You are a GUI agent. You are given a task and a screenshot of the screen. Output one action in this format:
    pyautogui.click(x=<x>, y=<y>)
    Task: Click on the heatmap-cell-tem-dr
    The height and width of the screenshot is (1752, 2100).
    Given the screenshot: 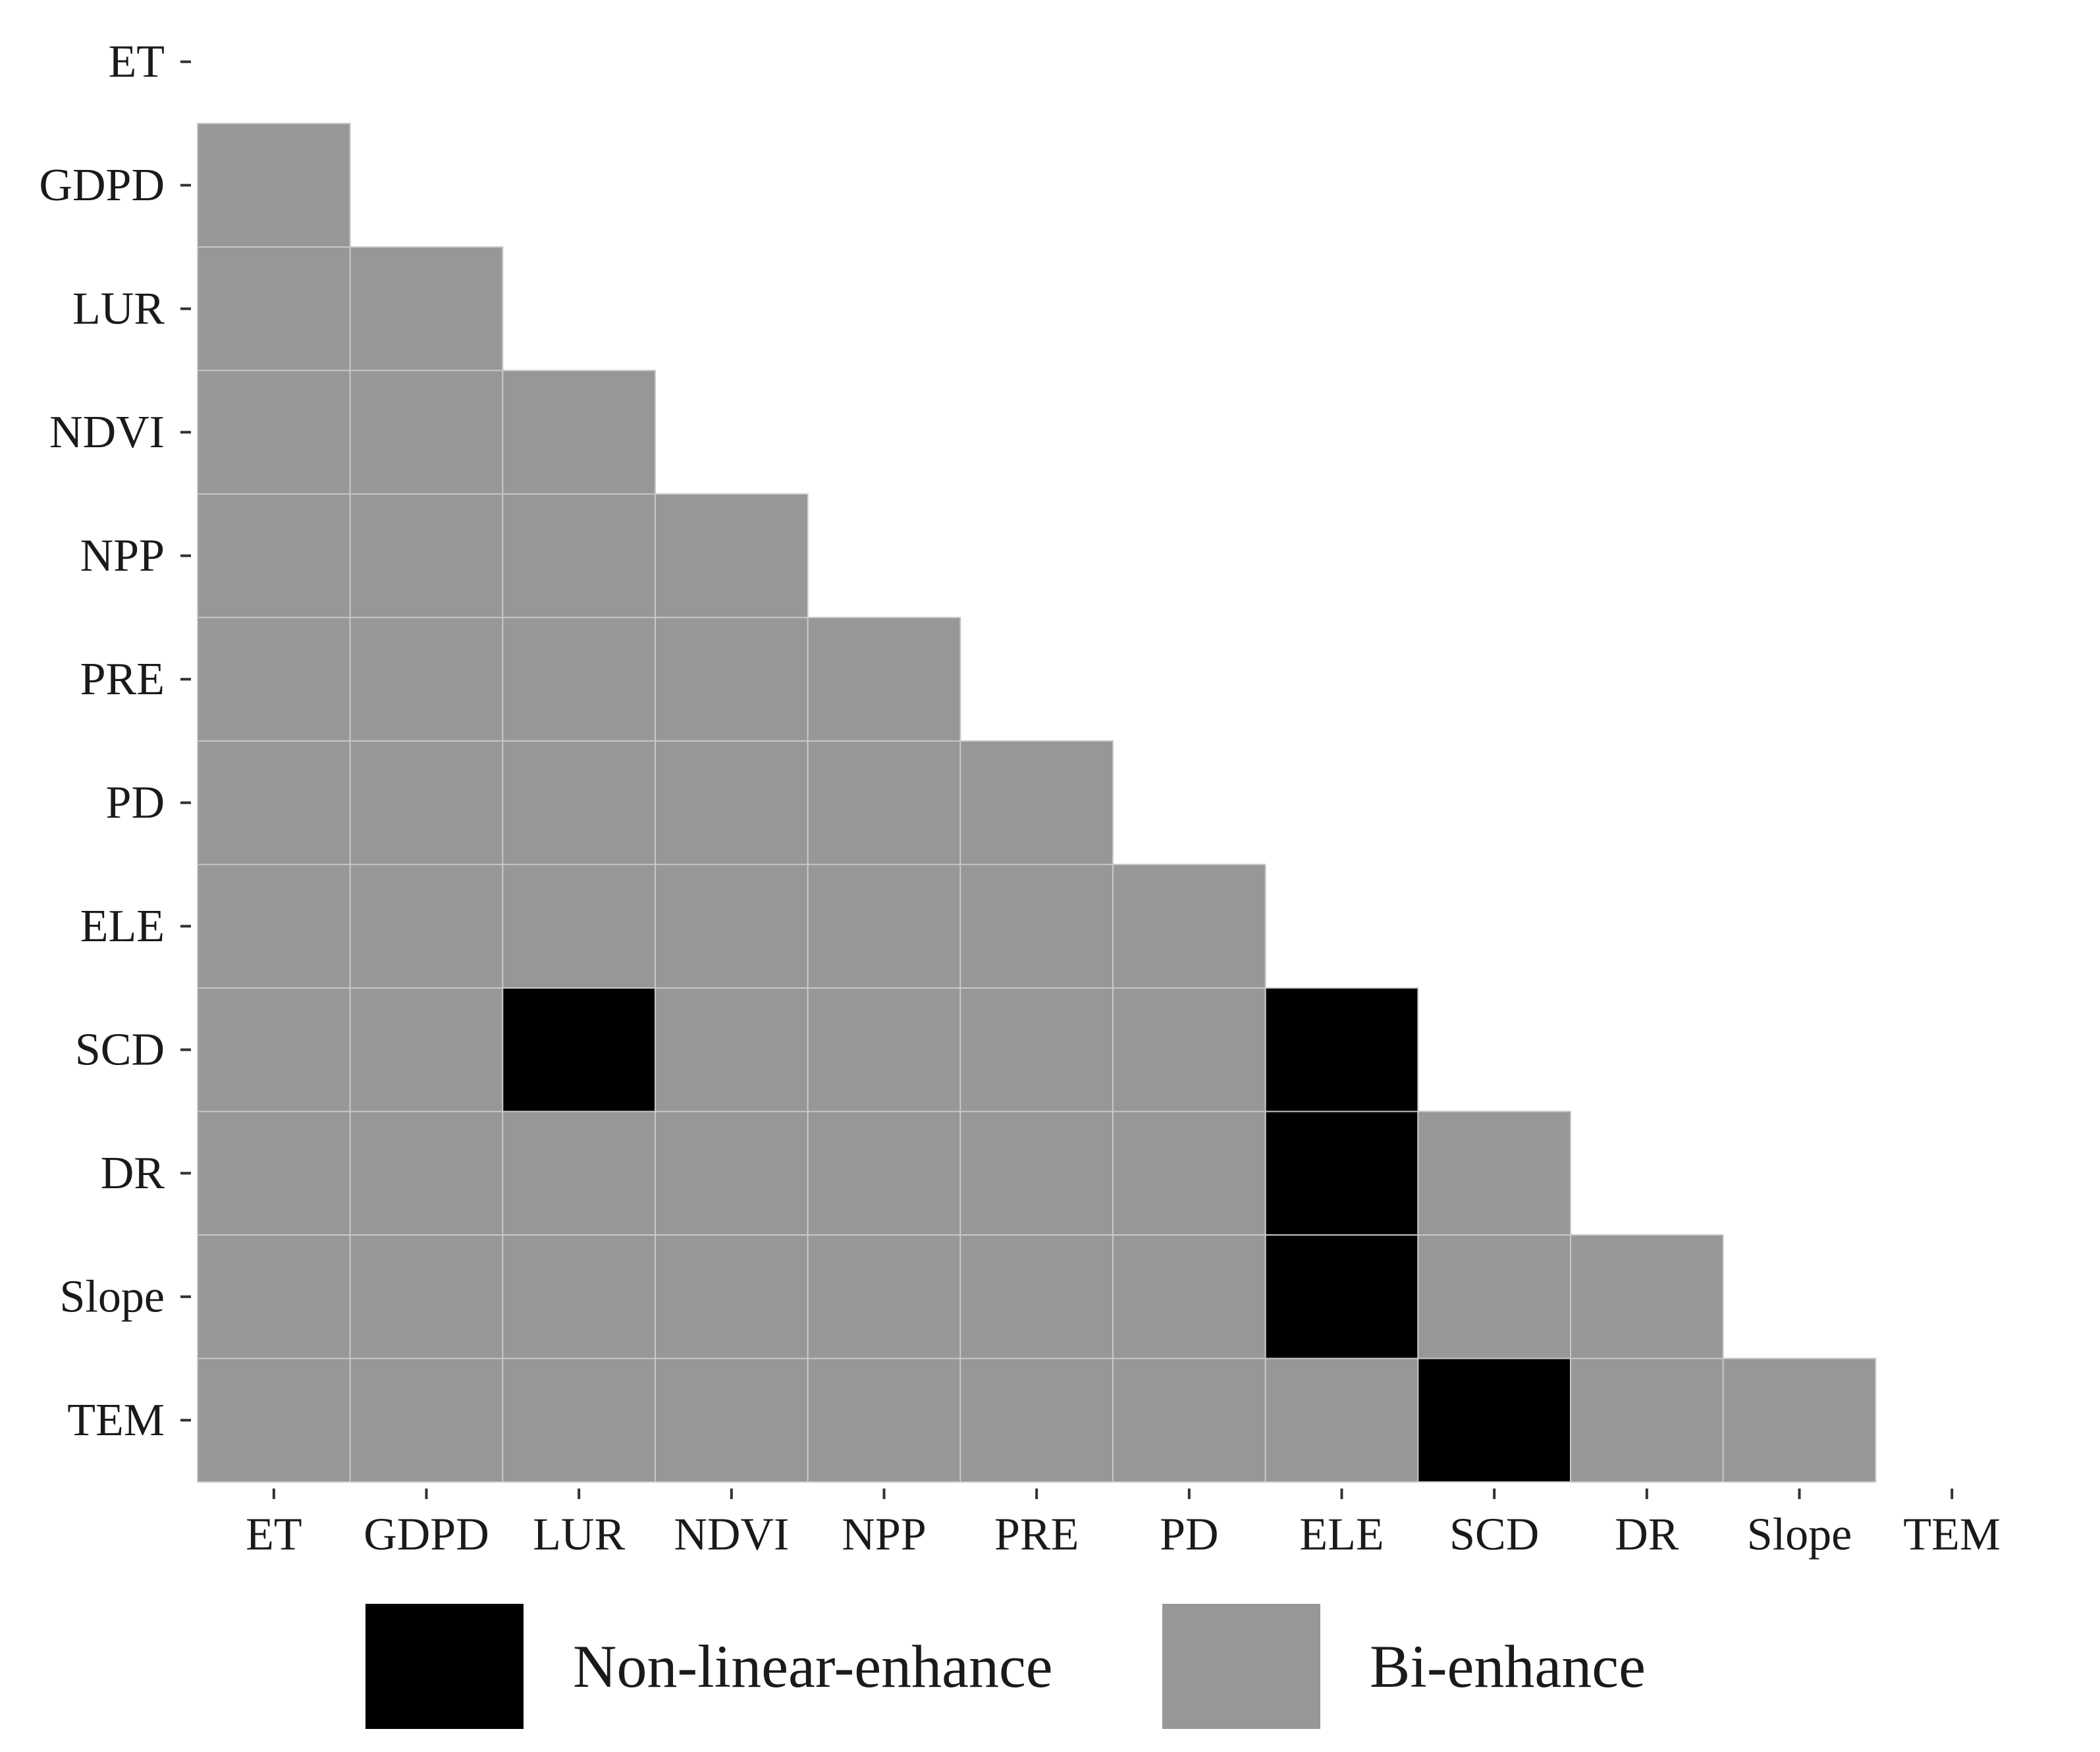 What is the action you would take?
    pyautogui.click(x=1647, y=1420)
    